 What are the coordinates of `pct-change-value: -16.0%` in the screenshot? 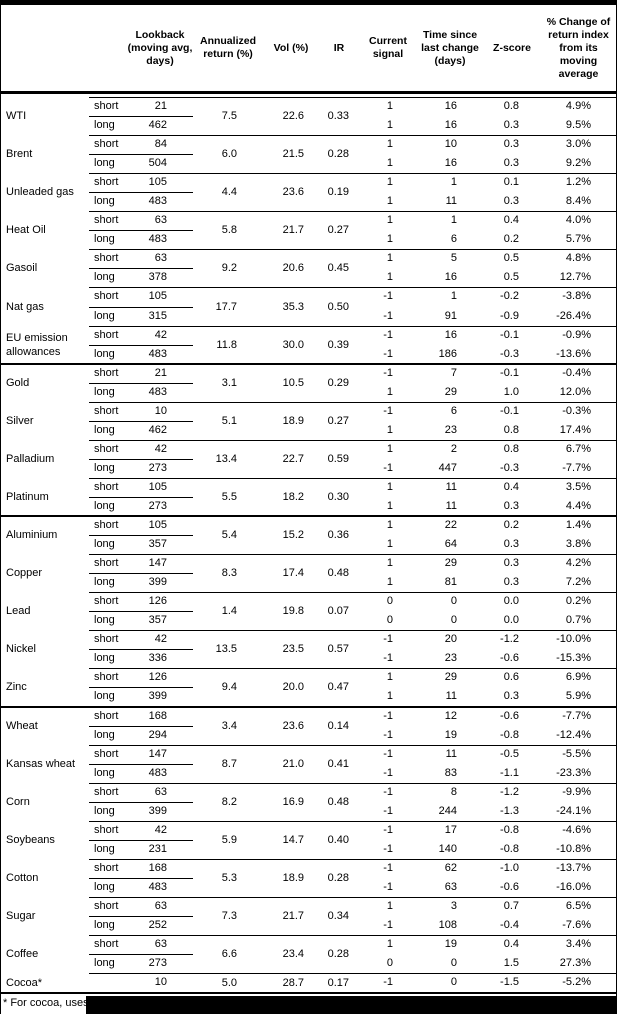 It's located at (573, 886).